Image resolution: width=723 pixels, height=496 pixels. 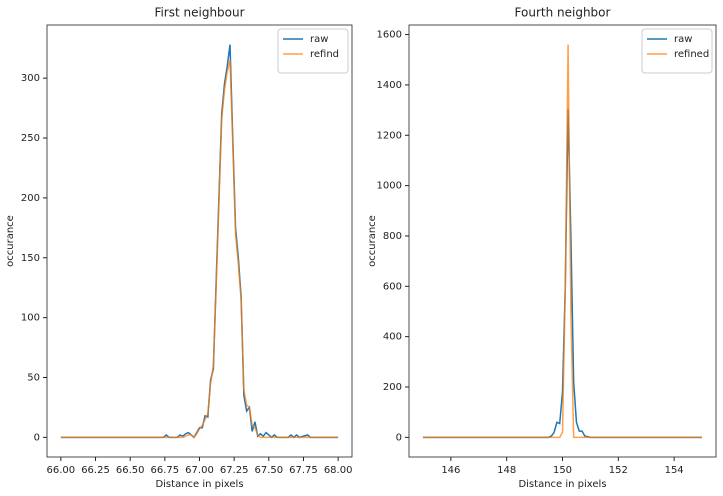 I want to click on y-tick-label: 800, so click(x=392, y=236).